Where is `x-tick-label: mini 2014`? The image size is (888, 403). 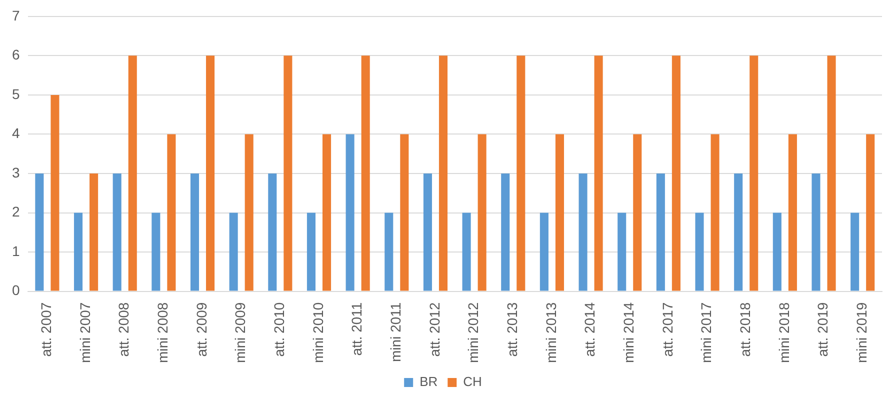
x-tick-label: mini 2014 is located at coordinates (628, 332).